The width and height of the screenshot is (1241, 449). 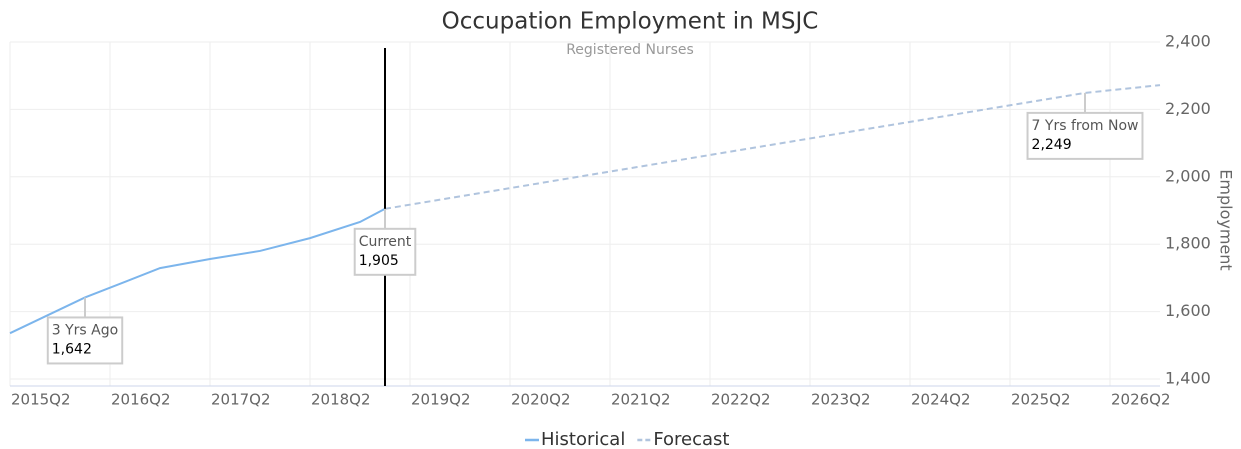 What do you see at coordinates (379, 261) in the screenshot?
I see `callout-value: 1,905` at bounding box center [379, 261].